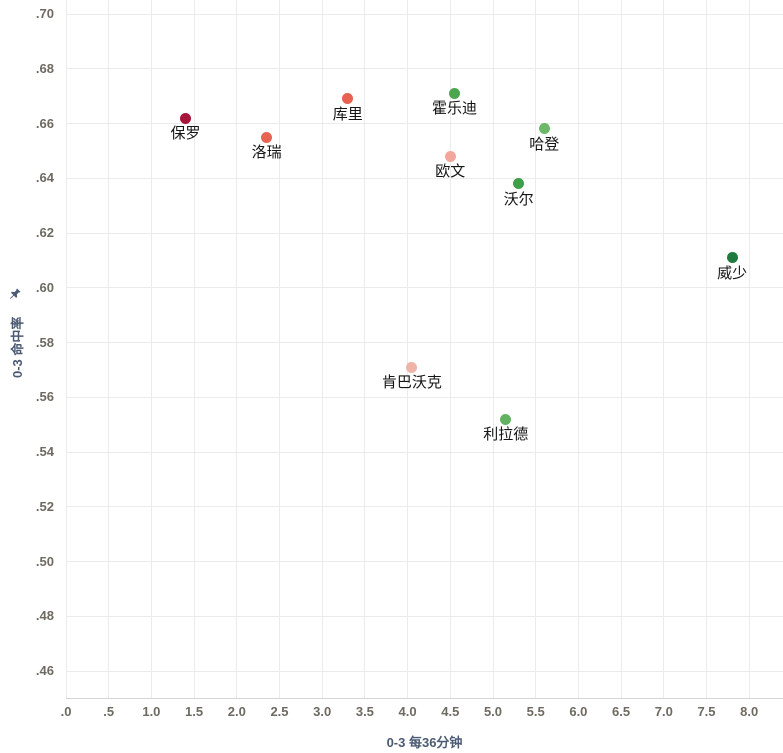  Describe the element at coordinates (347, 114) in the screenshot. I see `point-label: 库里` at that location.